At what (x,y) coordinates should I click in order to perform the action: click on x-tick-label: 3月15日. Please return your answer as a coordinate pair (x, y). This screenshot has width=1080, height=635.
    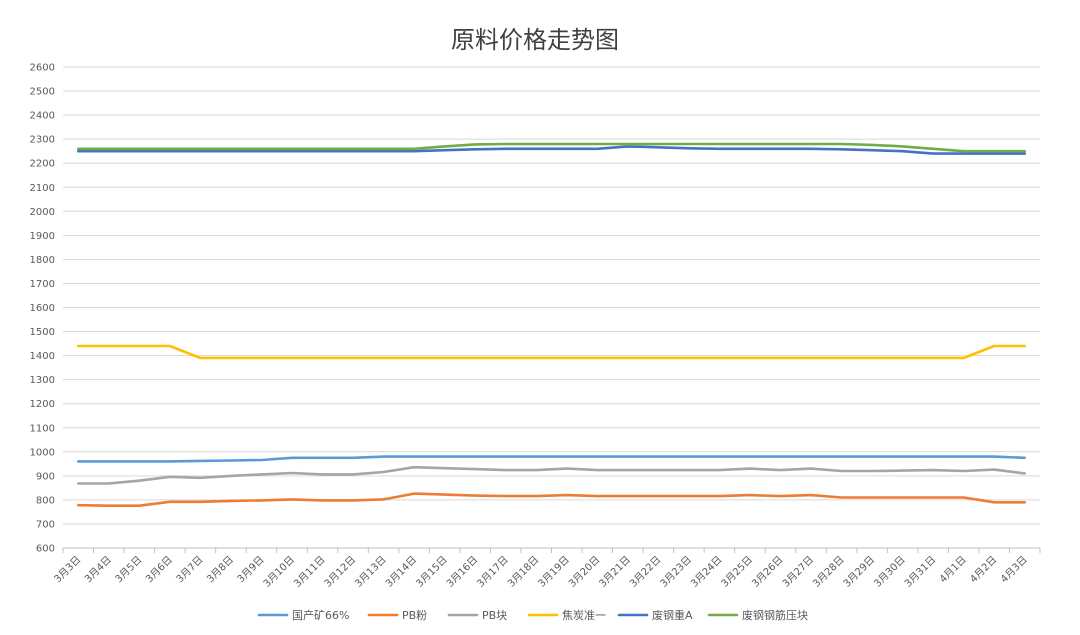
    Looking at the image, I should click on (432, 572).